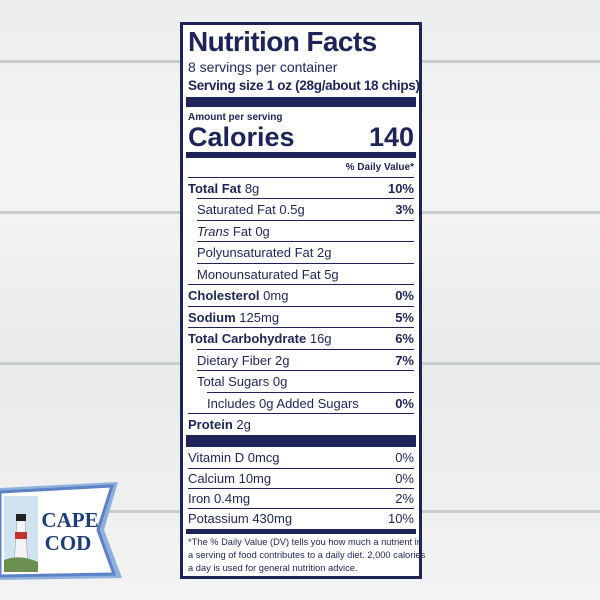 This screenshot has width=600, height=600. What do you see at coordinates (404, 498) in the screenshot?
I see `vitamin-dv: 2%` at bounding box center [404, 498].